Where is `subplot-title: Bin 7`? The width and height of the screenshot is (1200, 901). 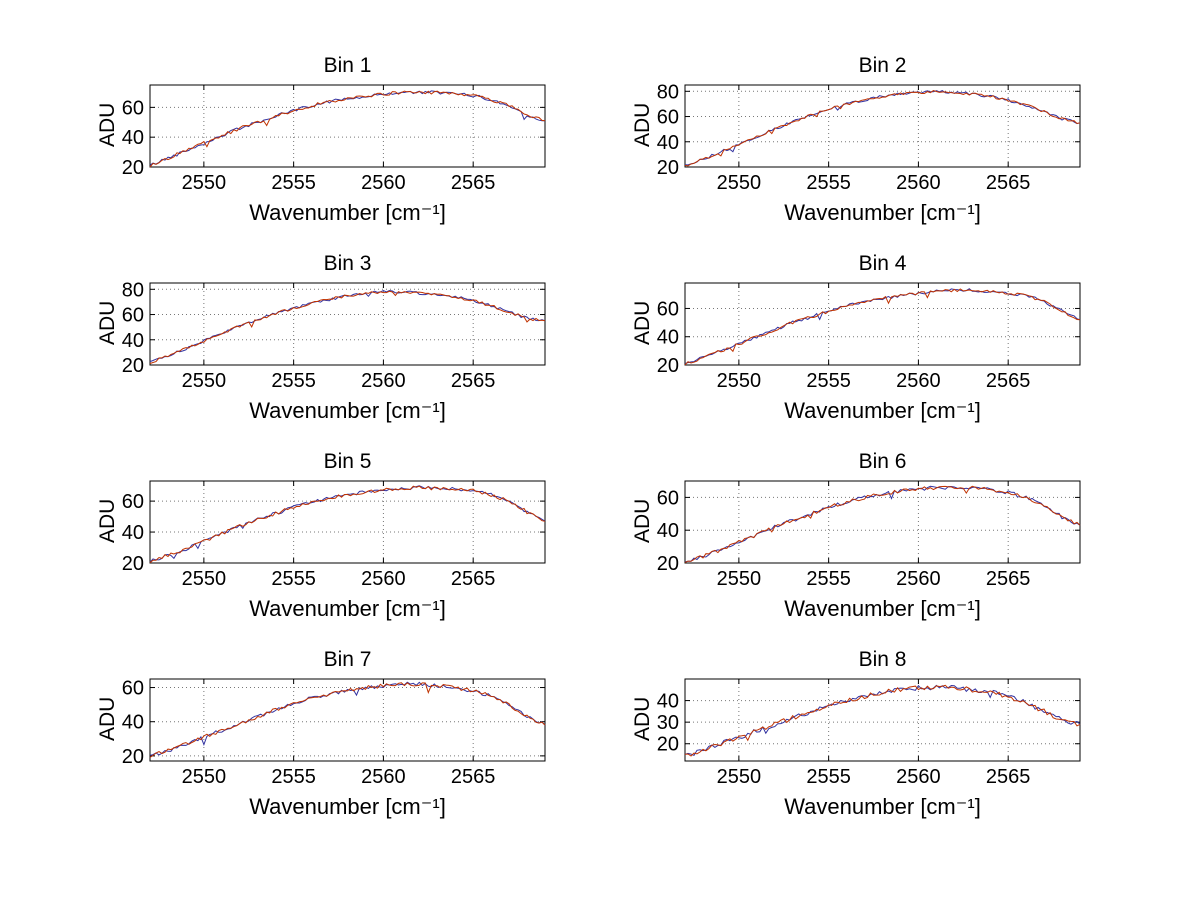 subplot-title: Bin 7 is located at coordinates (347, 659).